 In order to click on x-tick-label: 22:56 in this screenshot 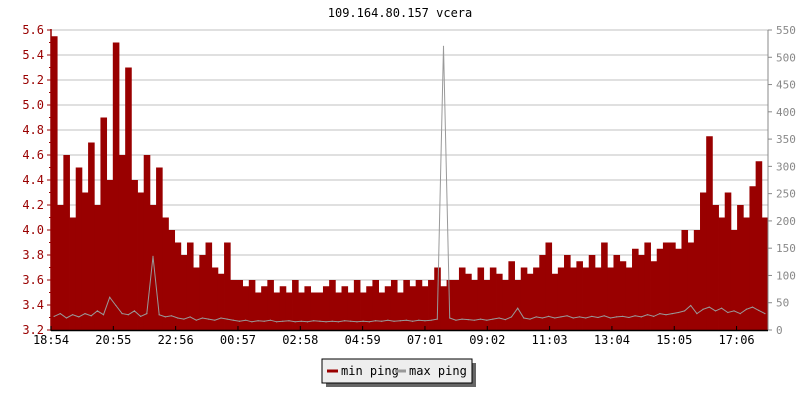, I will do `click(176, 340)`.